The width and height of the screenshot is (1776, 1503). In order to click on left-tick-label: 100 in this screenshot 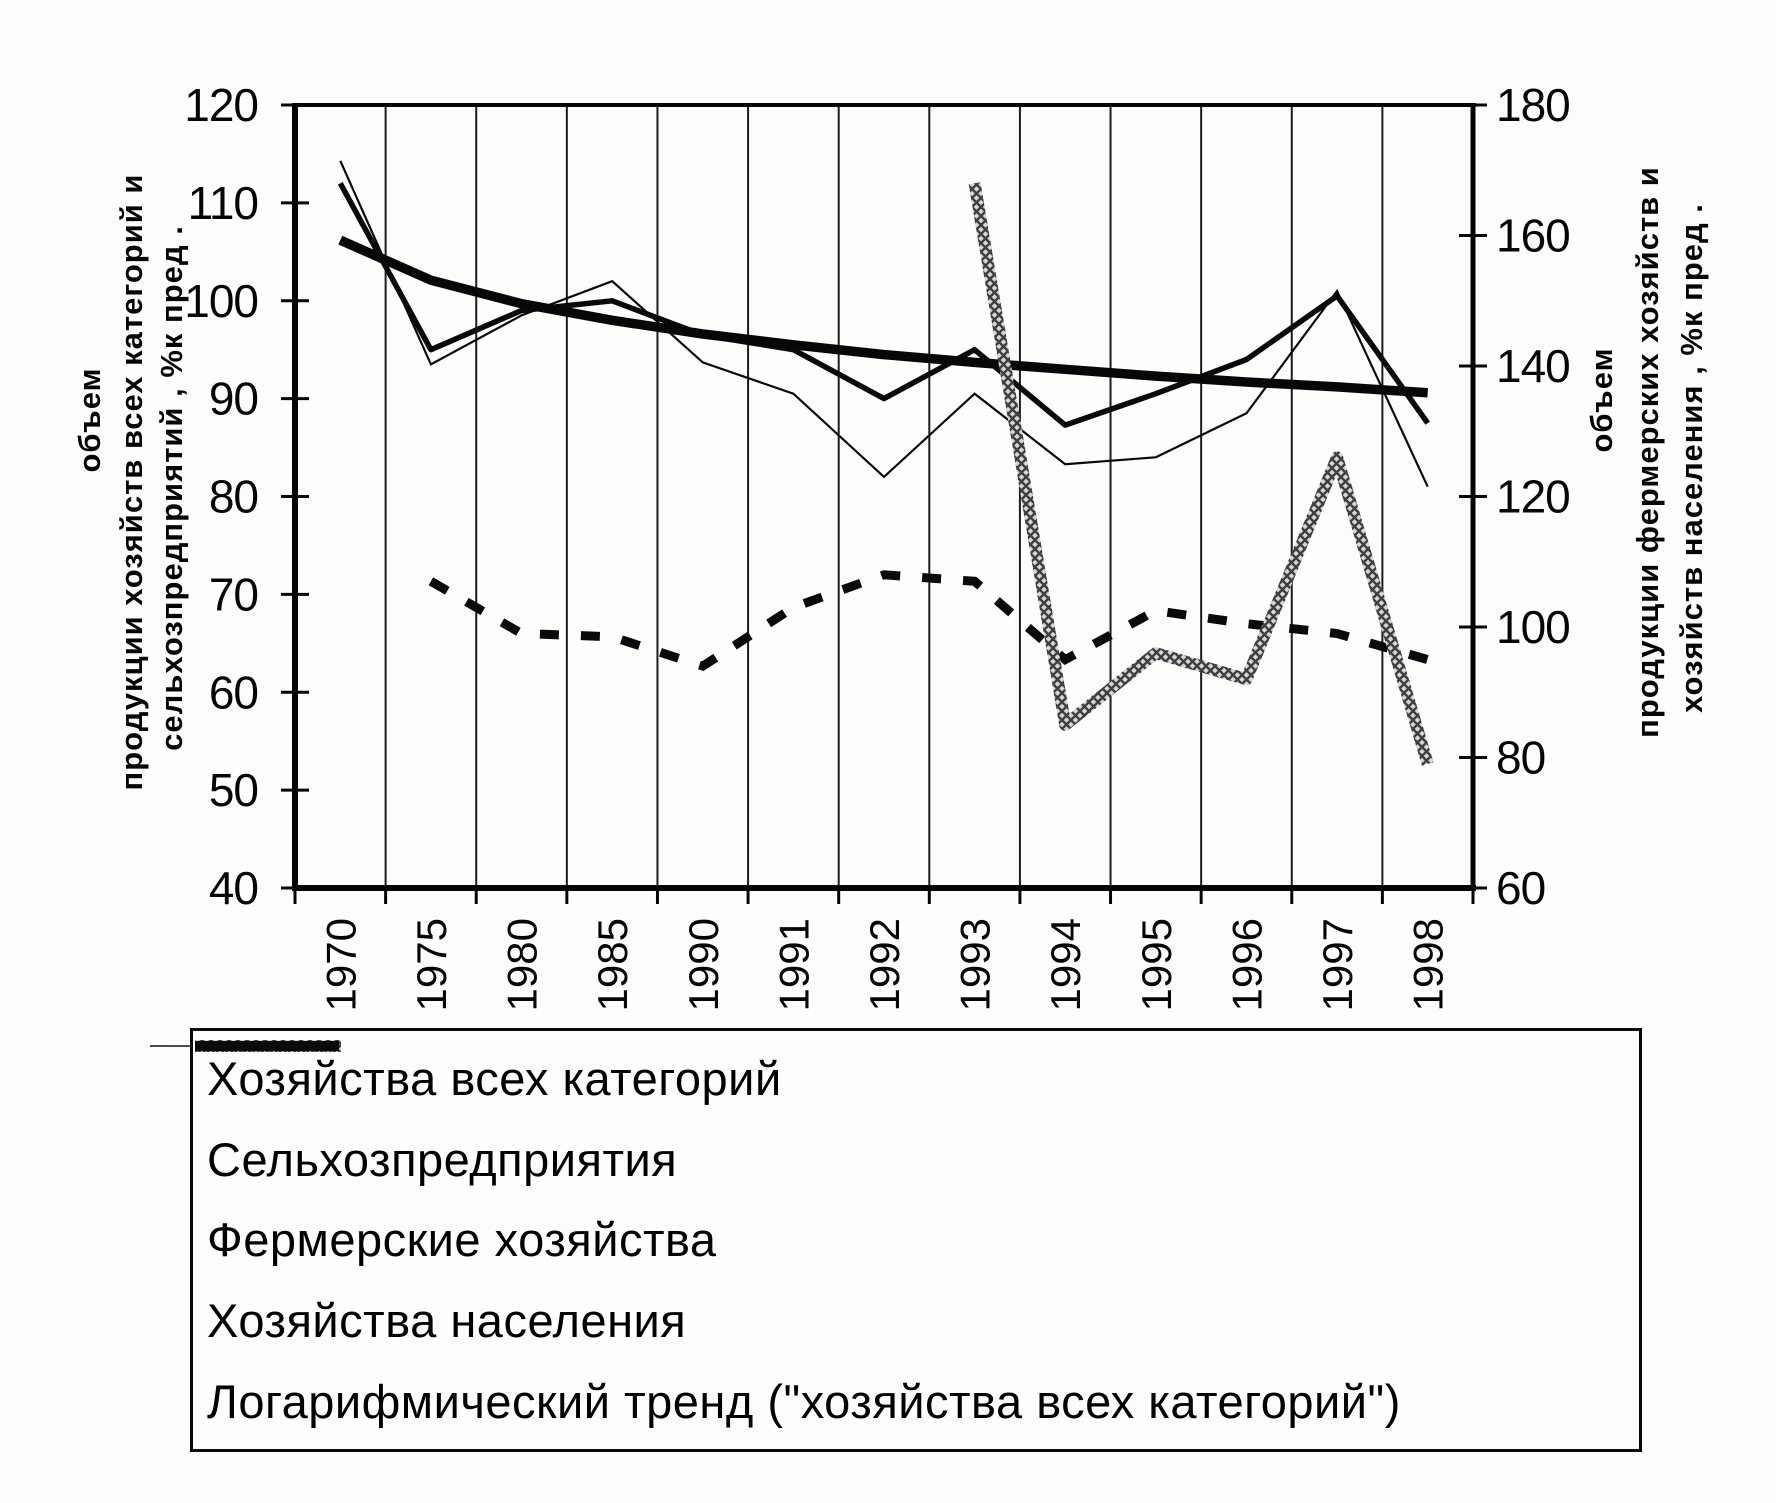, I will do `click(221, 301)`.